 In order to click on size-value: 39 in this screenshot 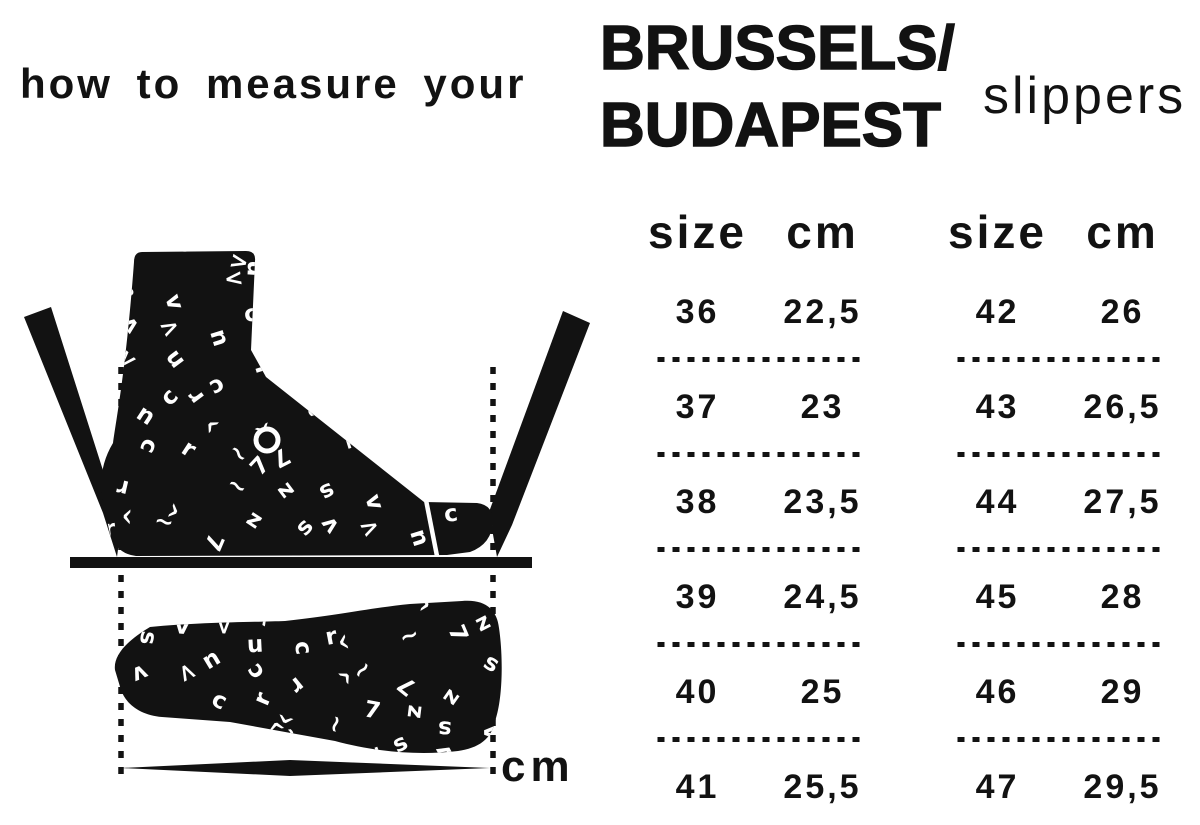, I will do `click(697, 597)`.